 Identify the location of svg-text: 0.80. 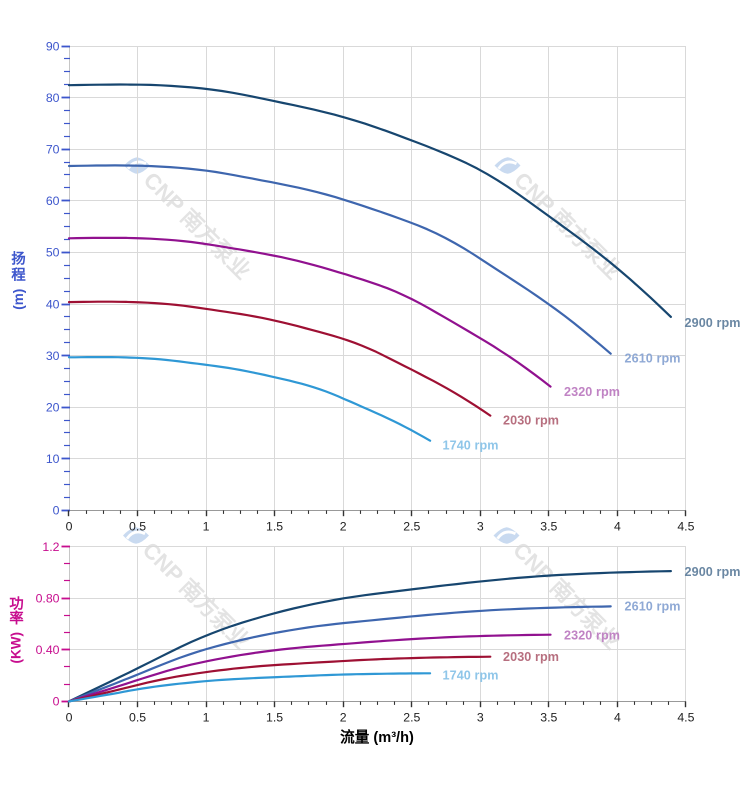
(48, 599).